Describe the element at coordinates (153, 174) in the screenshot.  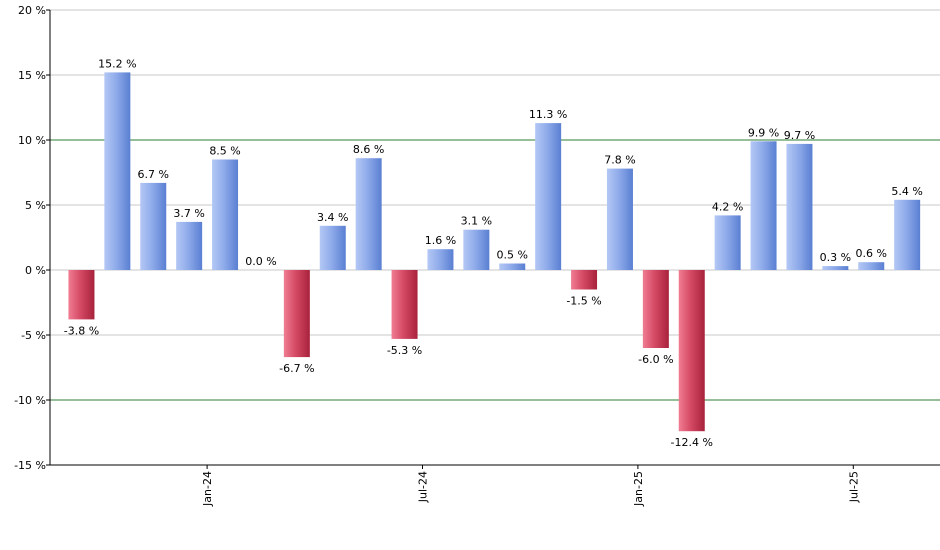
I see `bar-value-label: 6.7 %` at that location.